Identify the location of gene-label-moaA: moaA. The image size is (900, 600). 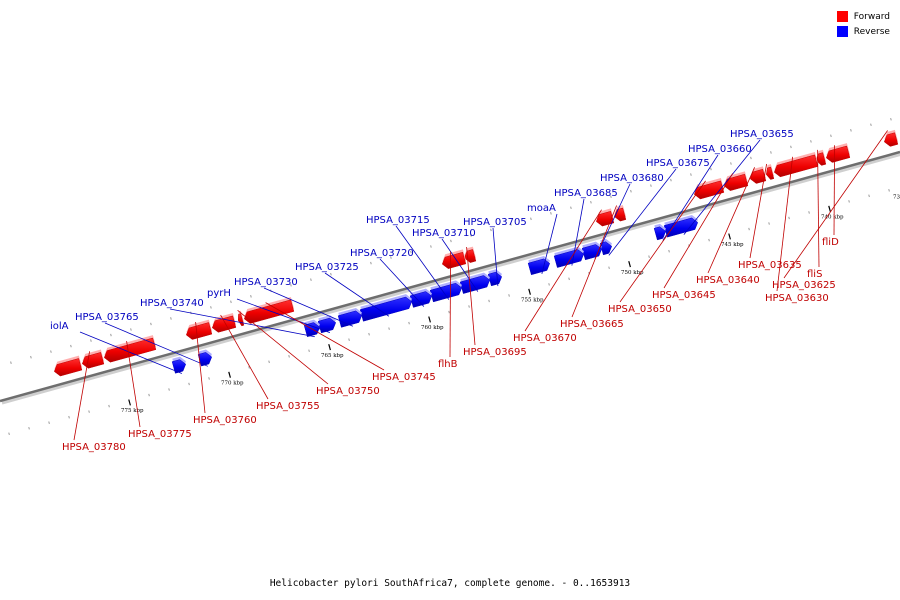
(541, 208).